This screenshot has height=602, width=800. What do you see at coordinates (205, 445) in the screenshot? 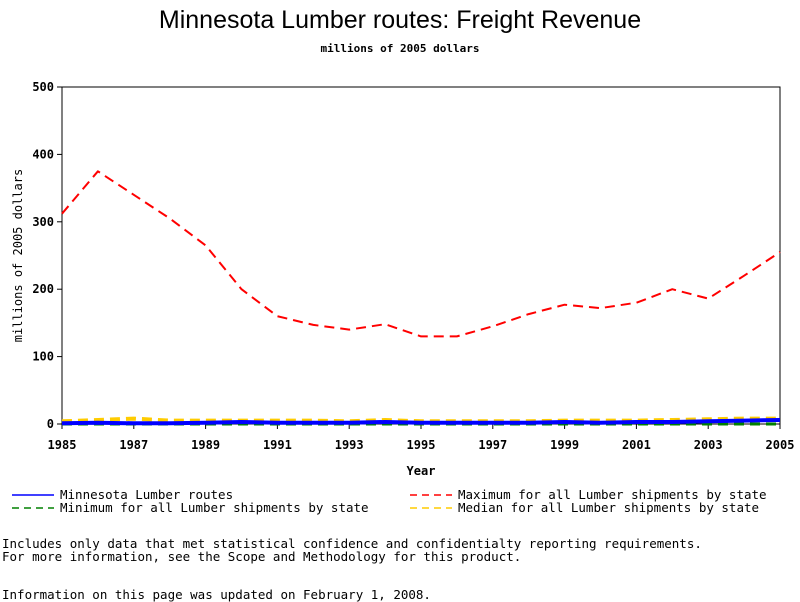
I see `x-tick-label: 1989` at bounding box center [205, 445].